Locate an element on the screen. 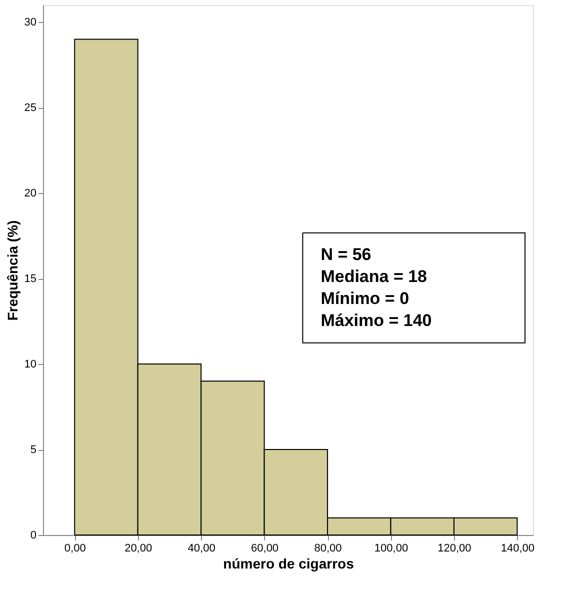 Image resolution: width=584 pixels, height=614 pixels. y-tick-label: 5 is located at coordinates (33, 450).